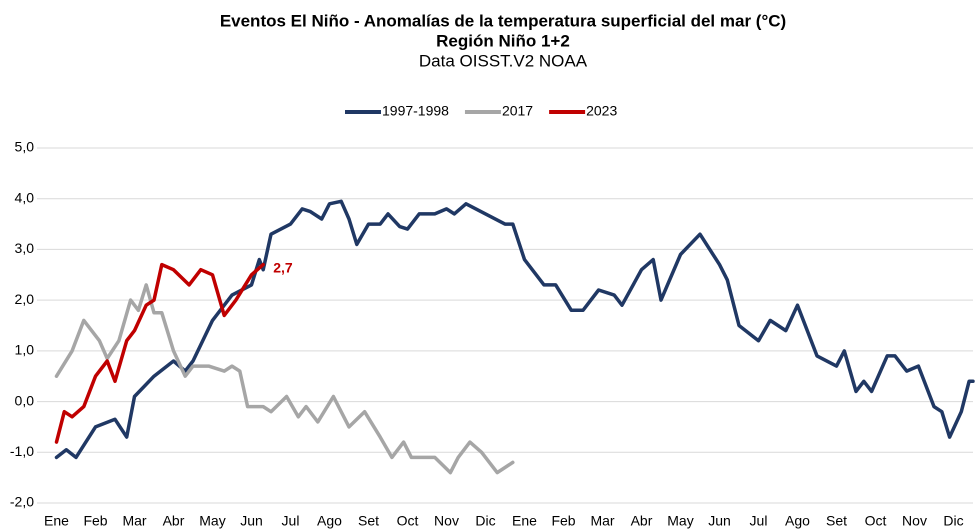 Image resolution: width=976 pixels, height=531 pixels. Describe the element at coordinates (601, 111) in the screenshot. I see `legend-label: 2023` at that location.